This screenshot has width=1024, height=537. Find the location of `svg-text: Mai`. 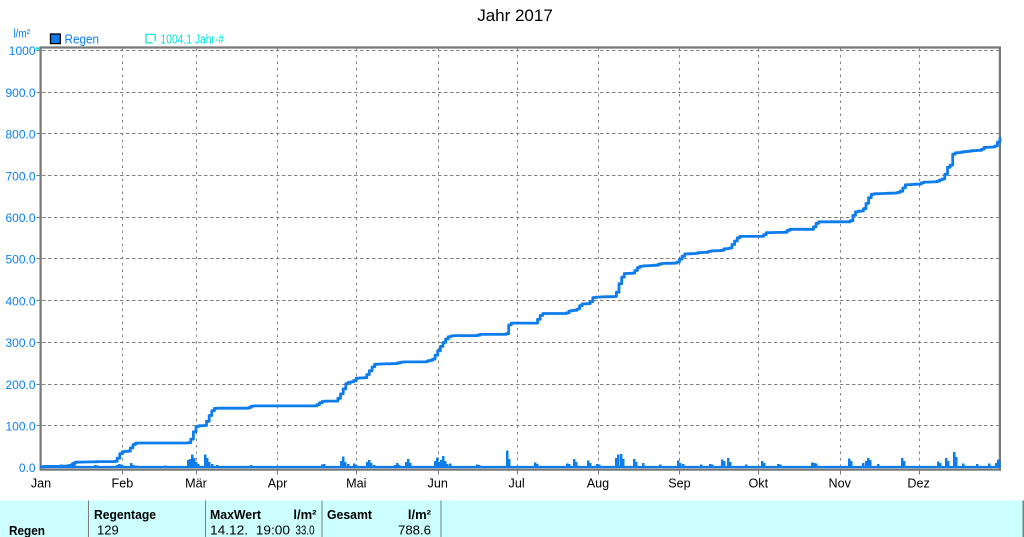

svg-text: Mai is located at coordinates (356, 484).